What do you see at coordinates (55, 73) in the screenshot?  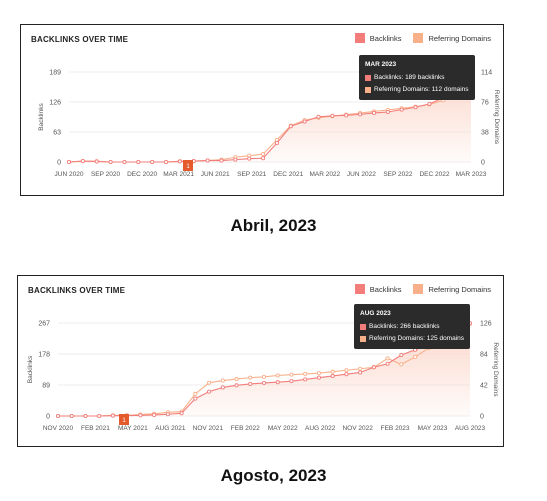 I see `y-tick-label: 189` at bounding box center [55, 73].